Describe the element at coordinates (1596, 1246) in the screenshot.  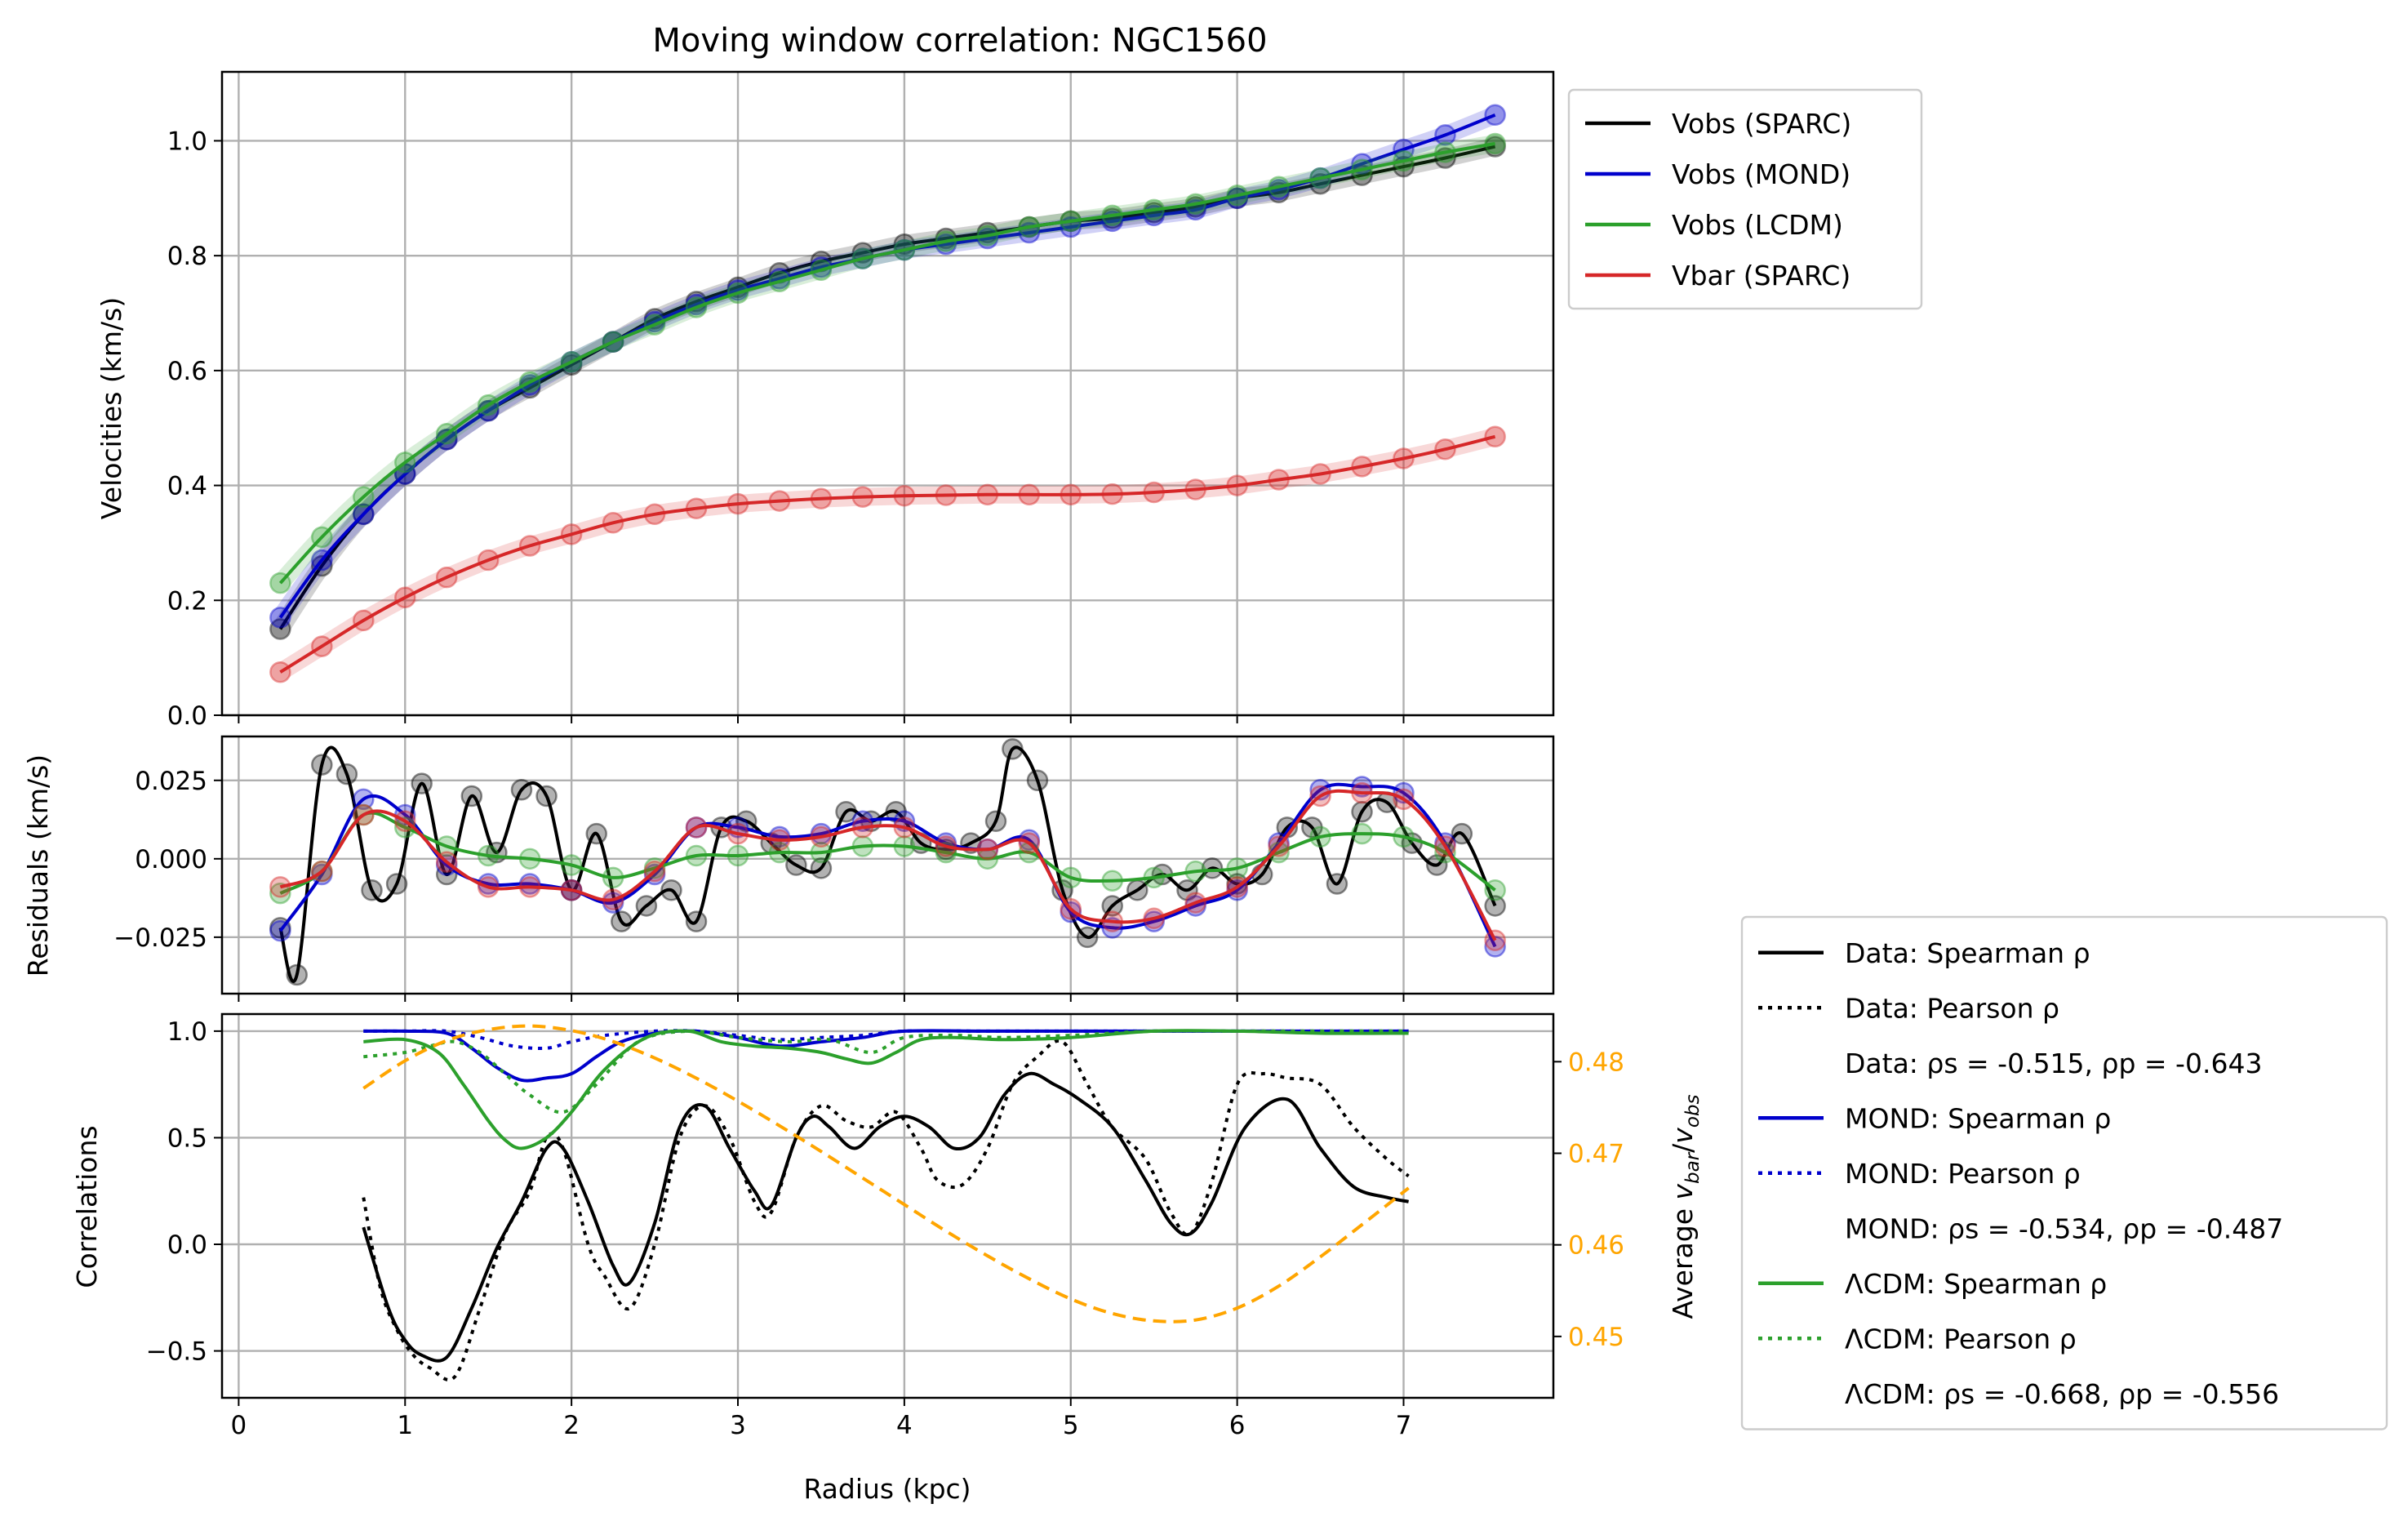
I see `right-y-tick-label: 0.46` at that location.